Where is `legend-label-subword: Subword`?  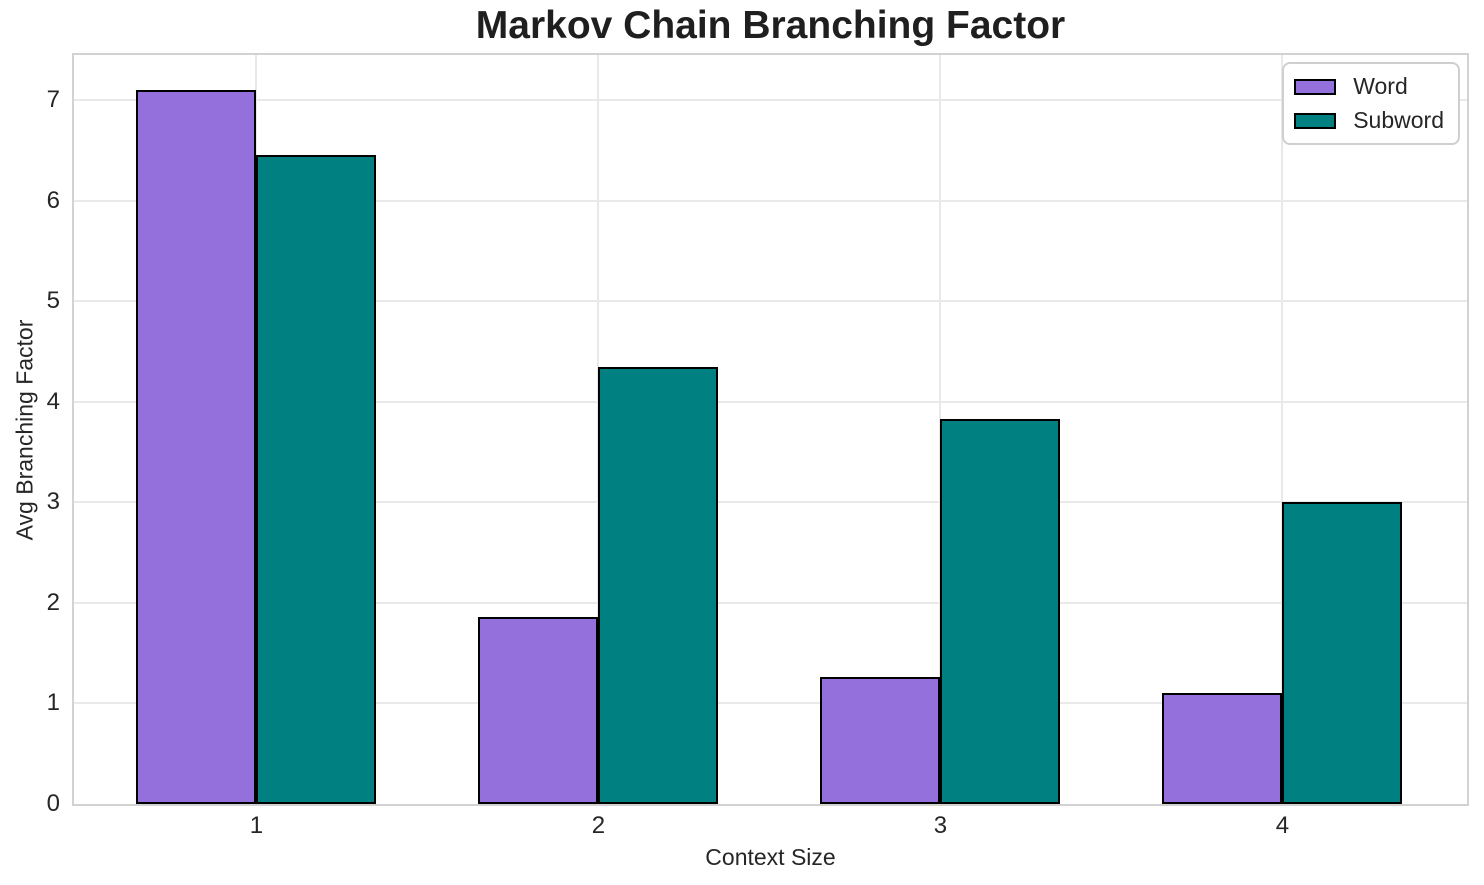
legend-label-subword: Subword is located at coordinates (1398, 120).